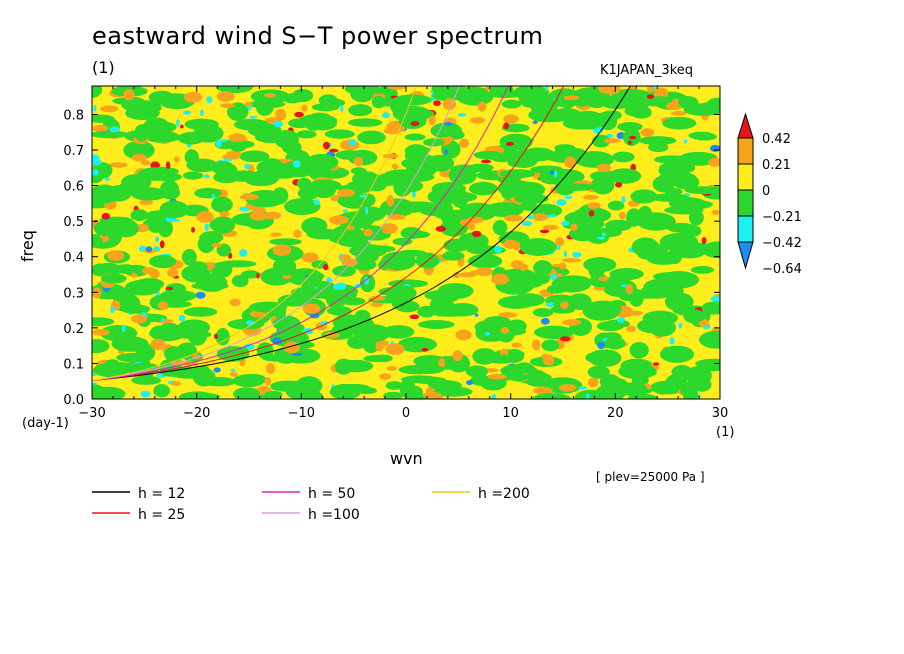 The width and height of the screenshot is (904, 654). I want to click on y-tick-label: 0.1, so click(73, 364).